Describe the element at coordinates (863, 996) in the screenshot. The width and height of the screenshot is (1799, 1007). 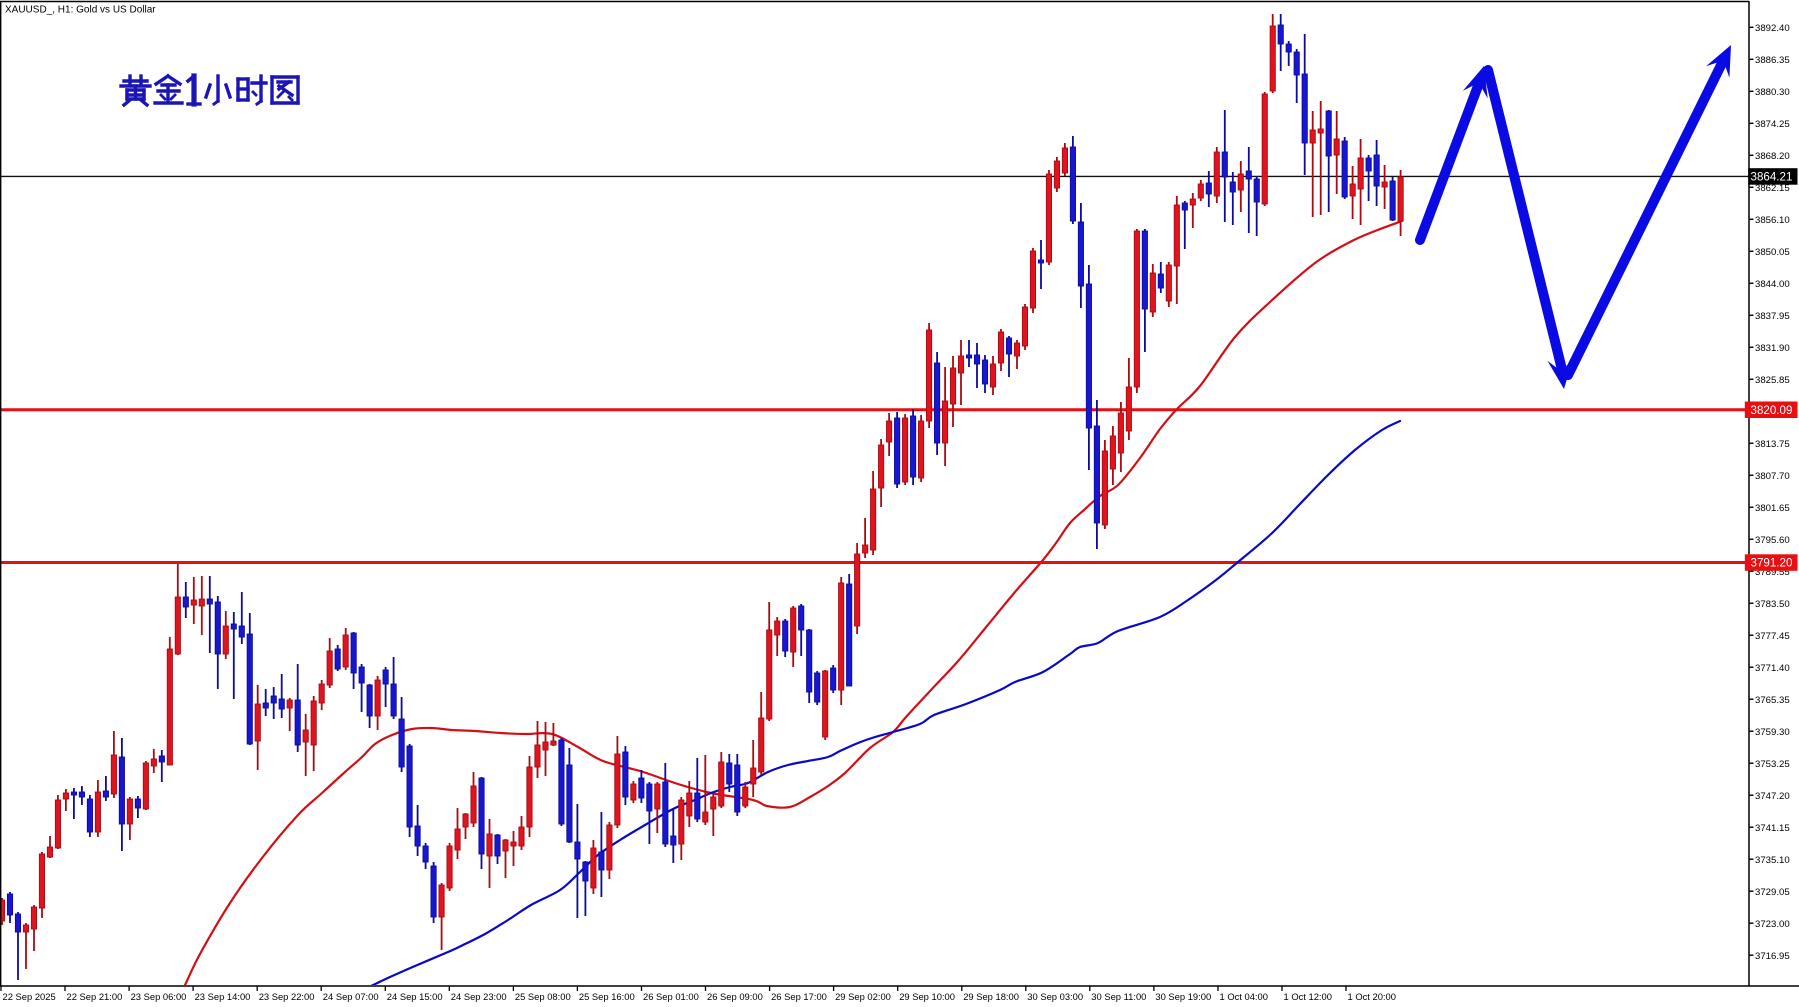
I see `svg-text: 29 Sep 02:00` at that location.